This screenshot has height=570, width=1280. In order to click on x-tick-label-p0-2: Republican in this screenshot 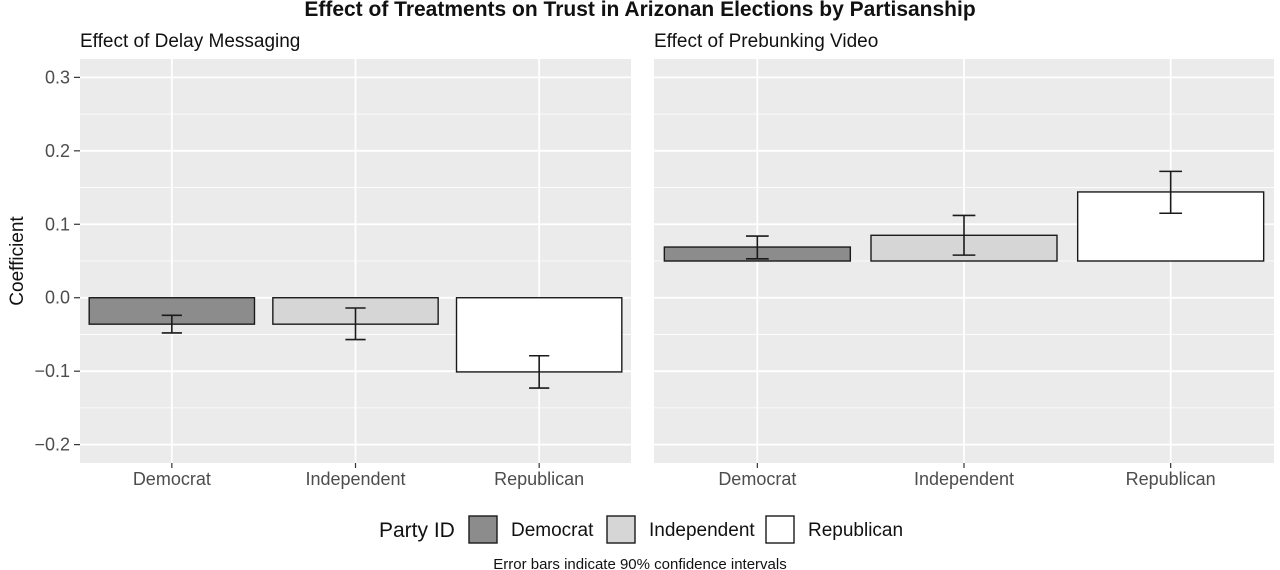, I will do `click(539, 479)`.